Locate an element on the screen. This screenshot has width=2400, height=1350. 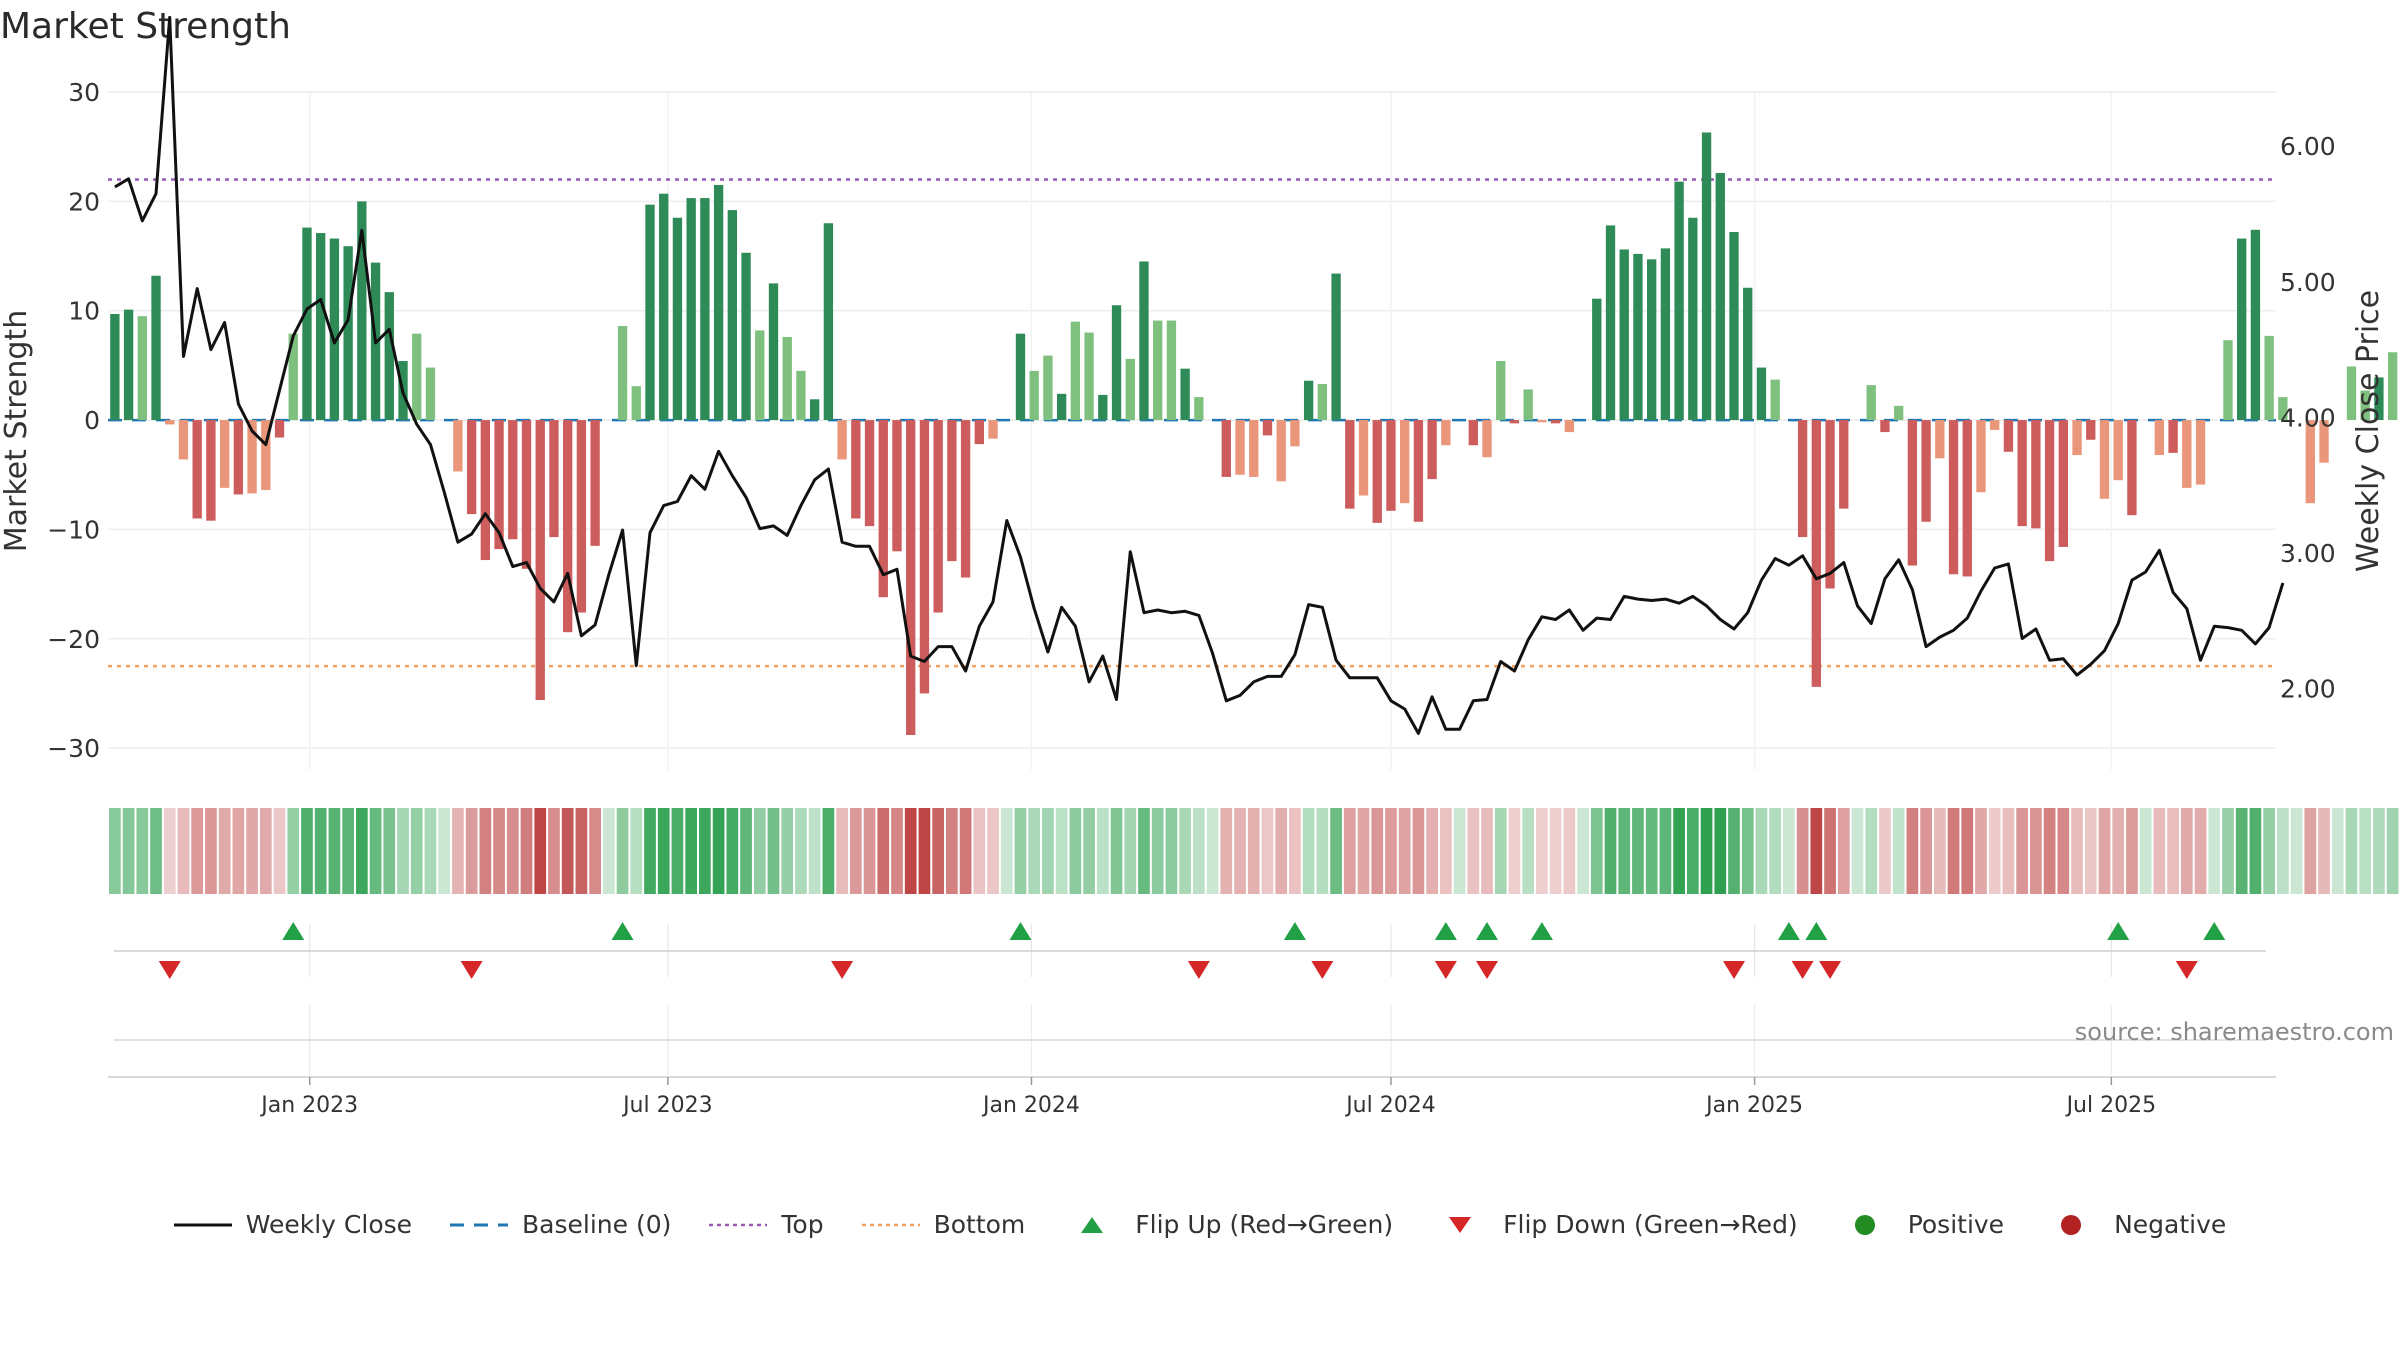
y-axis-title: Market Strength is located at coordinates (17, 431).